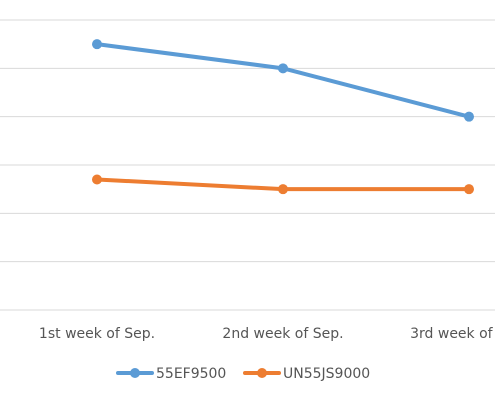 Image resolution: width=495 pixels, height=400 pixels. Describe the element at coordinates (283, 80) in the screenshot. I see `series-line-55ef9500` at that location.